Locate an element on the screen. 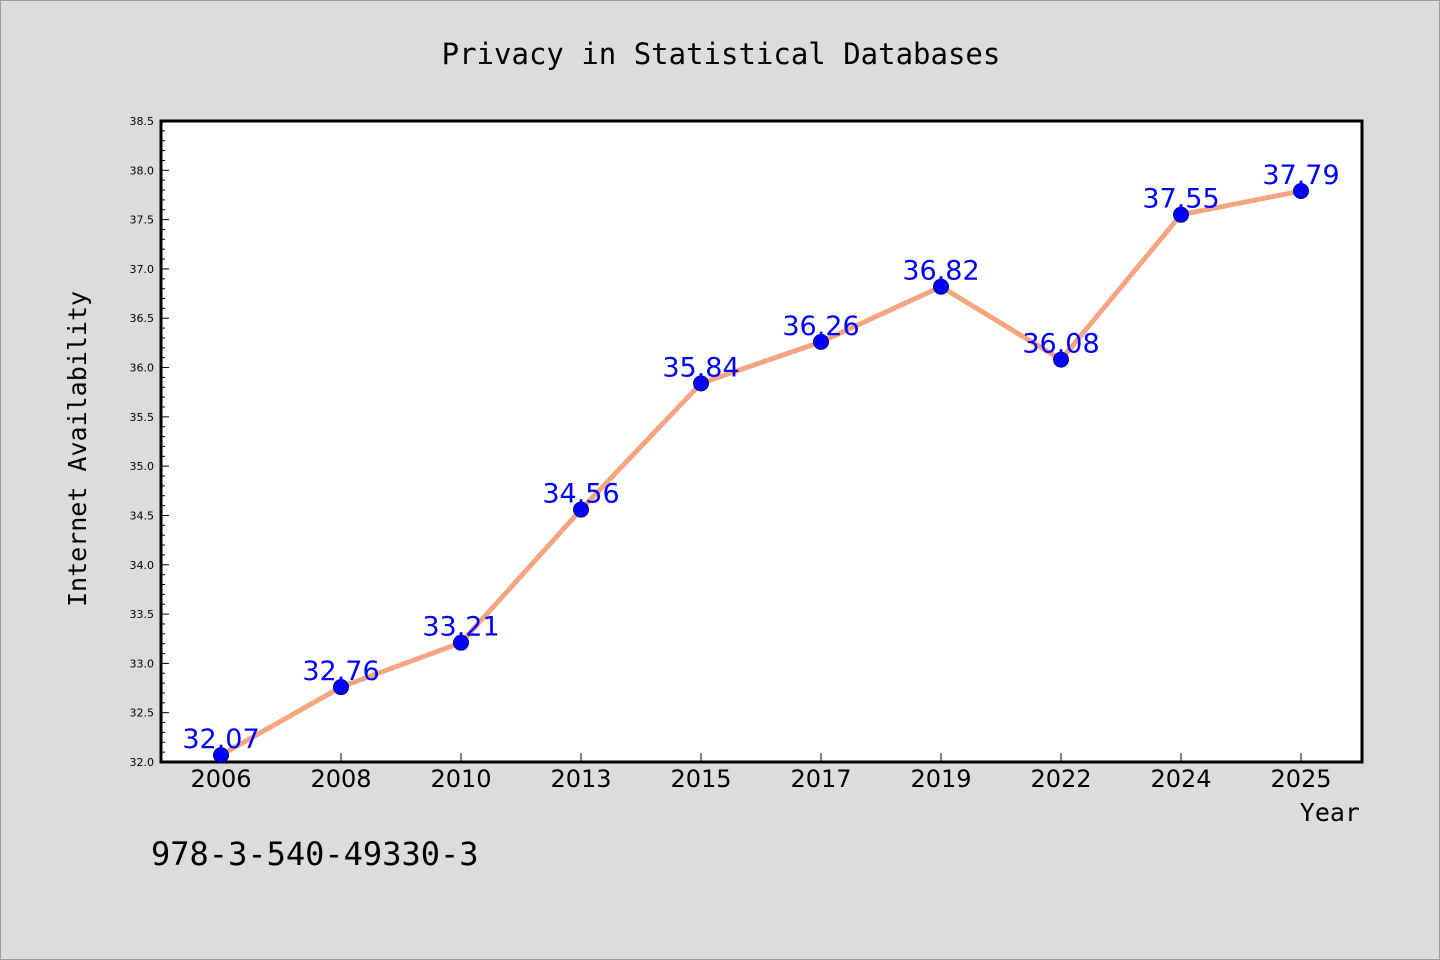 The image size is (1440, 960). data-label: 37.79 is located at coordinates (1300, 175).